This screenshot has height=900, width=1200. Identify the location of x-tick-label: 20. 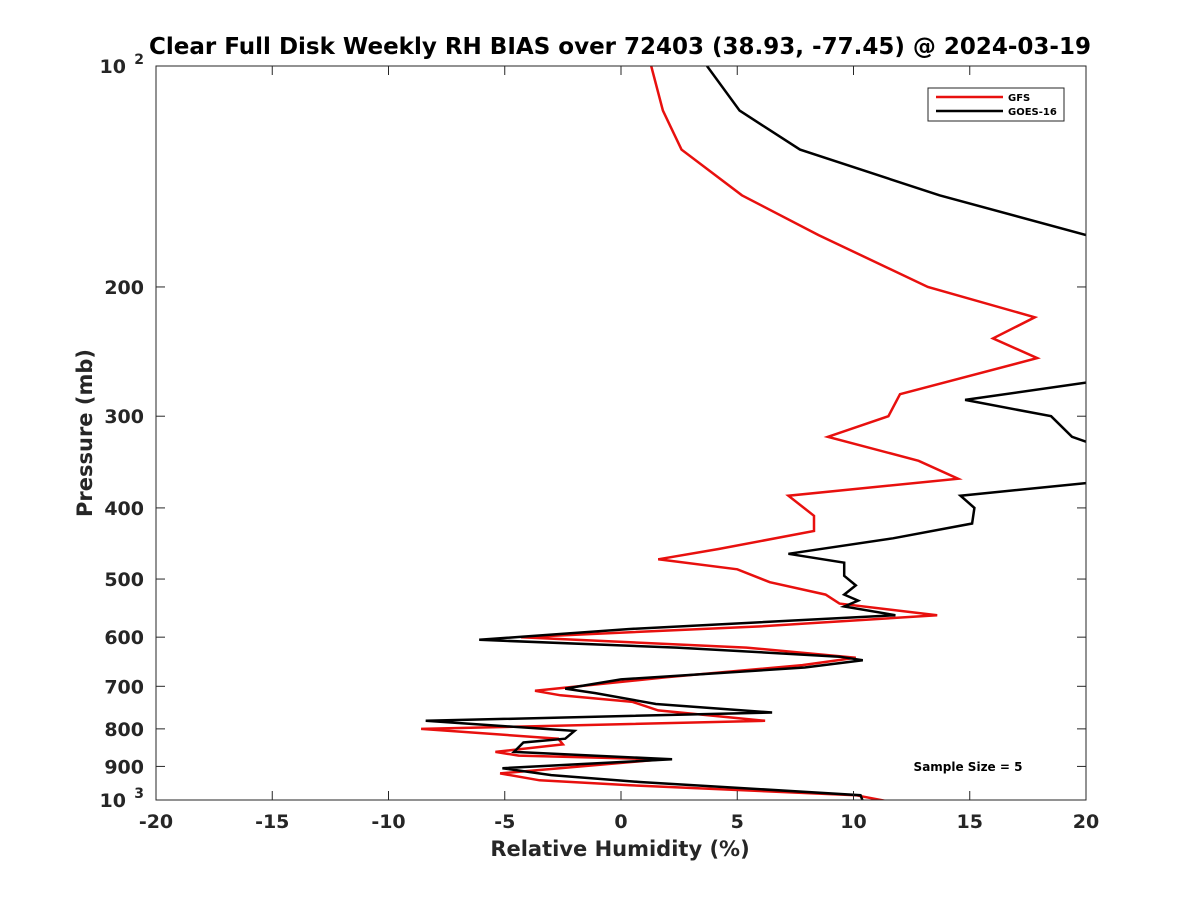
(1086, 822).